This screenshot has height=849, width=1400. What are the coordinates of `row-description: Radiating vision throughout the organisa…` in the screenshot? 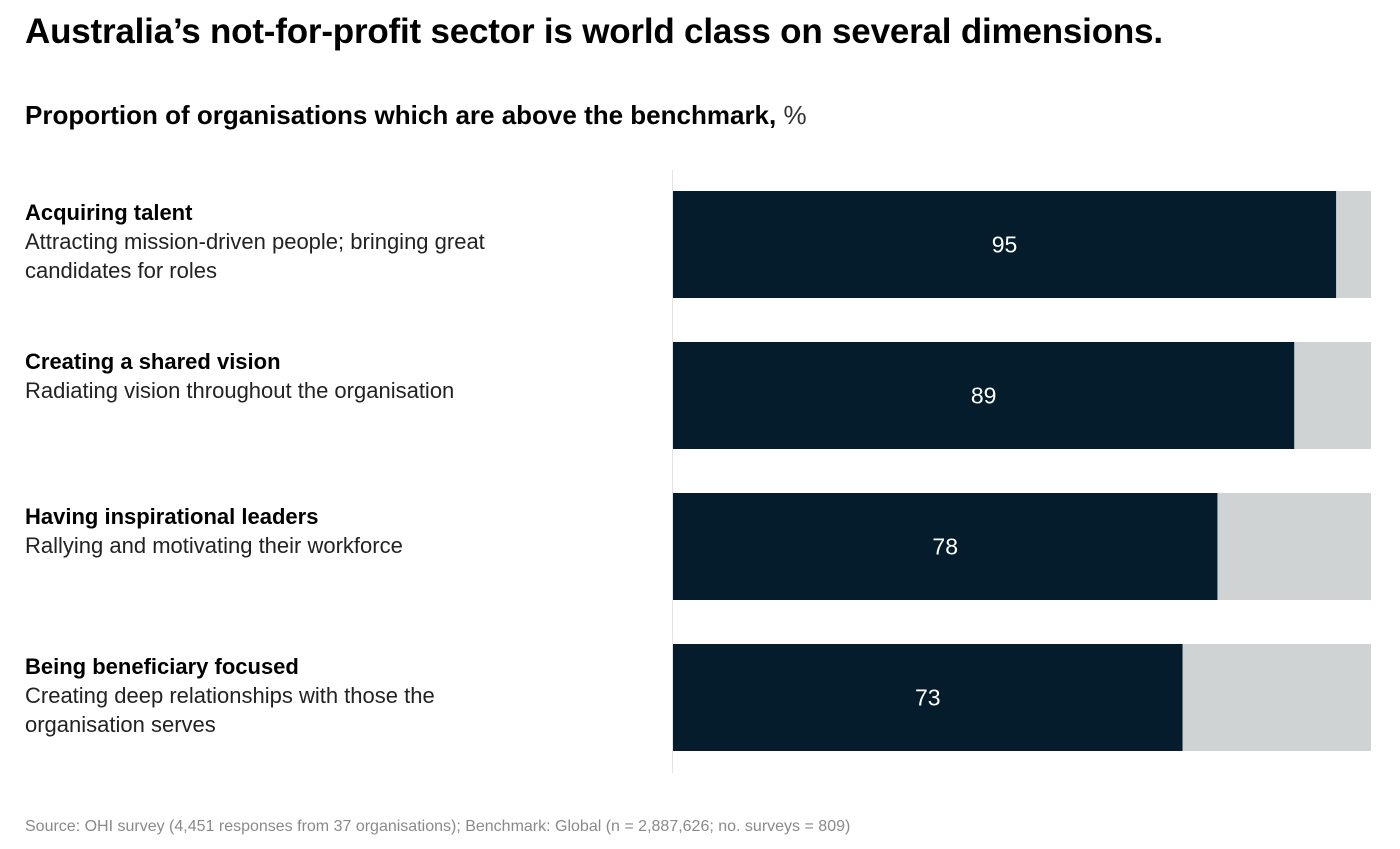 It's located at (240, 390).